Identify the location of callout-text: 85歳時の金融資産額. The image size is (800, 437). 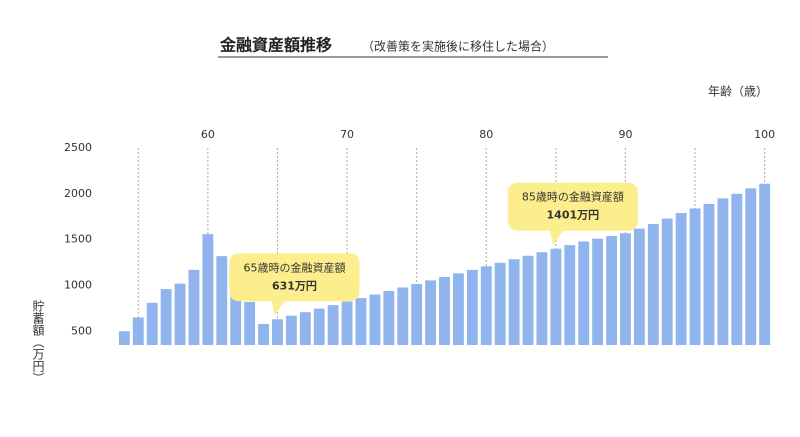
(573, 197).